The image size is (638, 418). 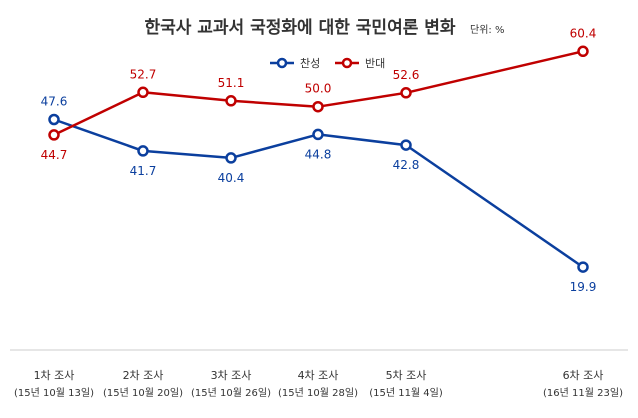 What do you see at coordinates (318, 393) in the screenshot?
I see `x-tick-sublabel-4: (15년 10월 28일)` at bounding box center [318, 393].